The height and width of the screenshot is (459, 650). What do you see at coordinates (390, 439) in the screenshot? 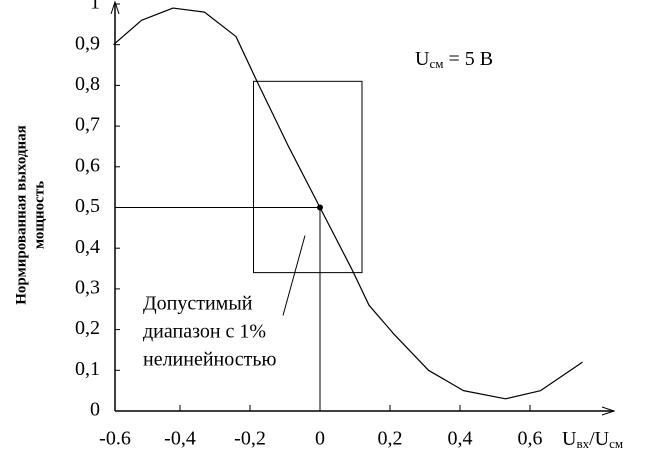
I see `x-tick-label: 0,2` at bounding box center [390, 439].